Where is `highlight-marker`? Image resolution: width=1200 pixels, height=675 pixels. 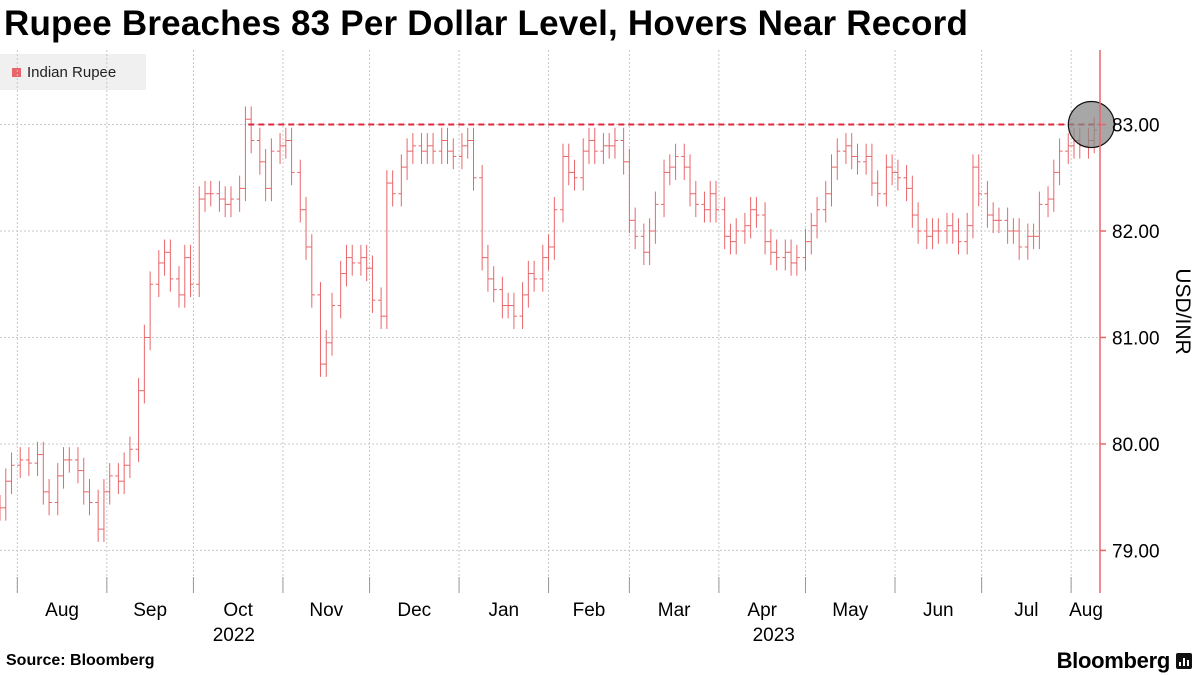 highlight-marker is located at coordinates (1091, 124).